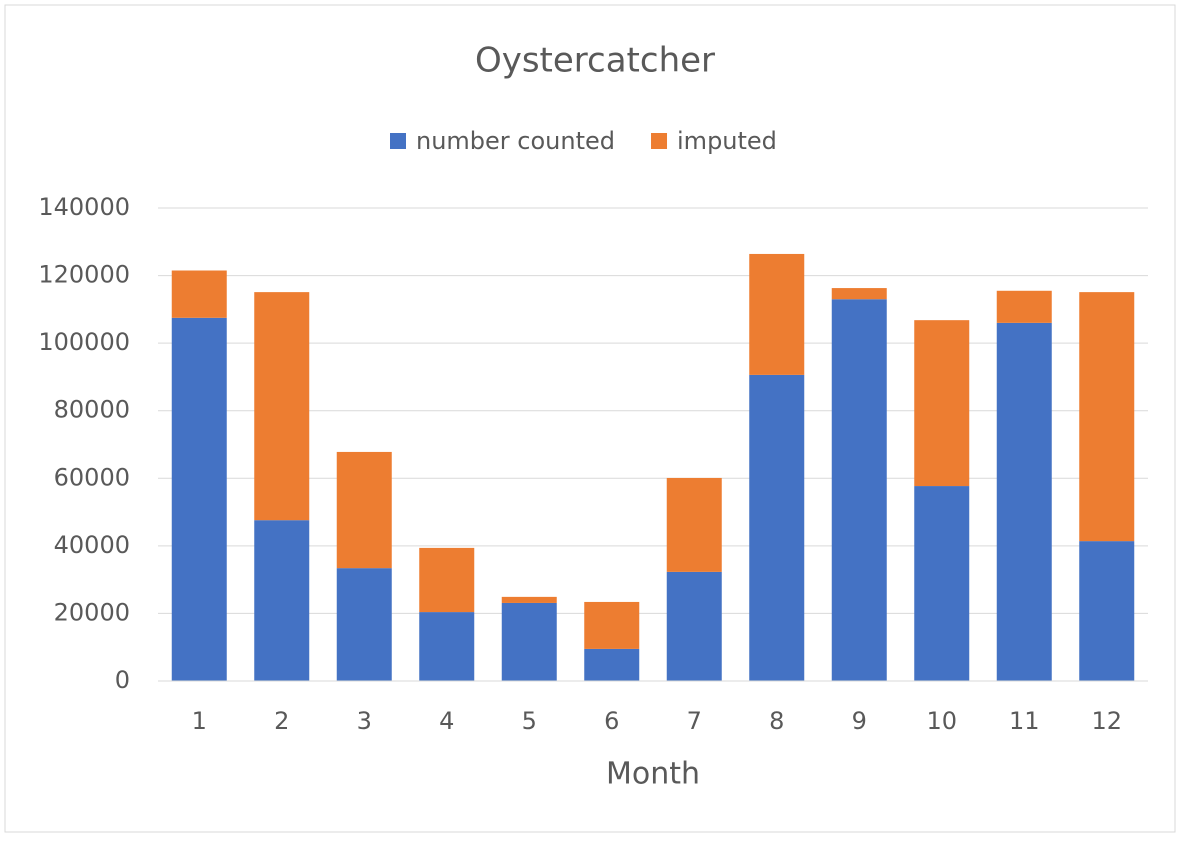 The image size is (1180, 841). What do you see at coordinates (595, 61) in the screenshot?
I see `chart-title: Oystercatcher` at bounding box center [595, 61].